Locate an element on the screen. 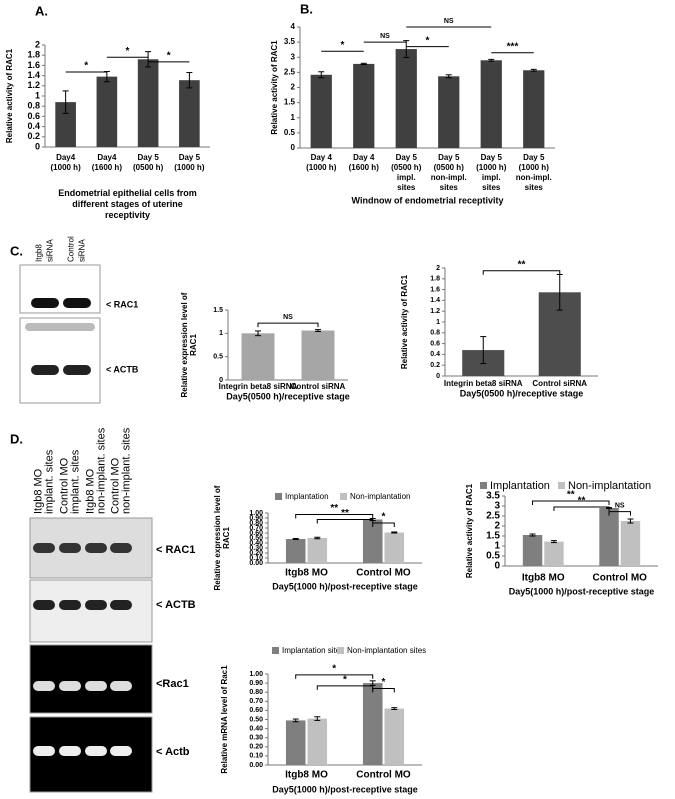 The image size is (675, 799). y-tick-label: 1.5 is located at coordinates (290, 102).